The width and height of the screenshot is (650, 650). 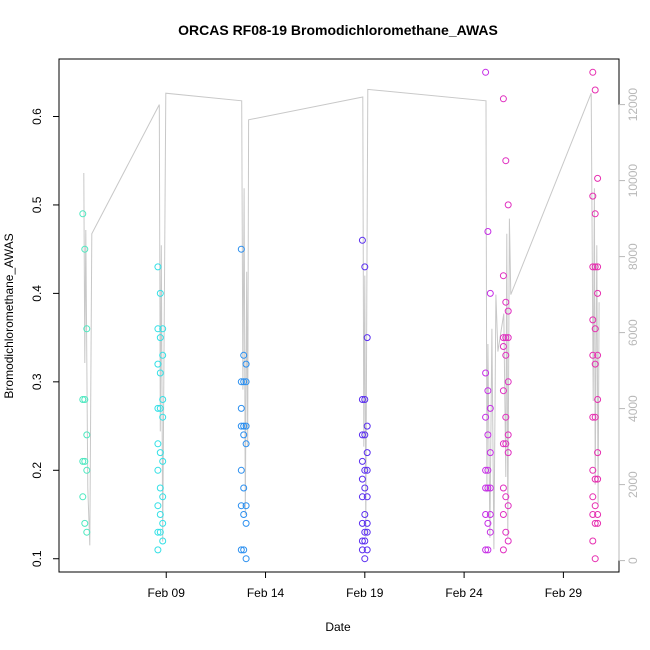 What do you see at coordinates (633, 484) in the screenshot?
I see `y-right-tick-label: 2000` at bounding box center [633, 484].